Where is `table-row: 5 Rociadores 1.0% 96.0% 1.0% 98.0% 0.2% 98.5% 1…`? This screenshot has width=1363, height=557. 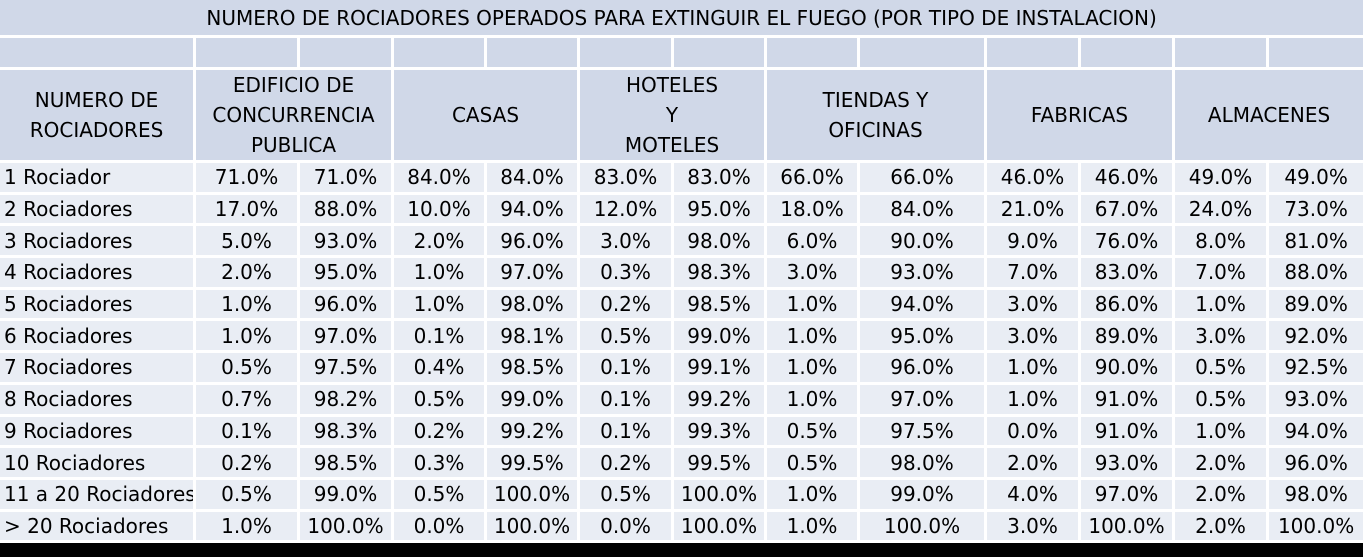 table-row: 5 Rociadores 1.0% 96.0% 1.0% 98.0% 0.2% 98.5% 1… is located at coordinates (681, 305).